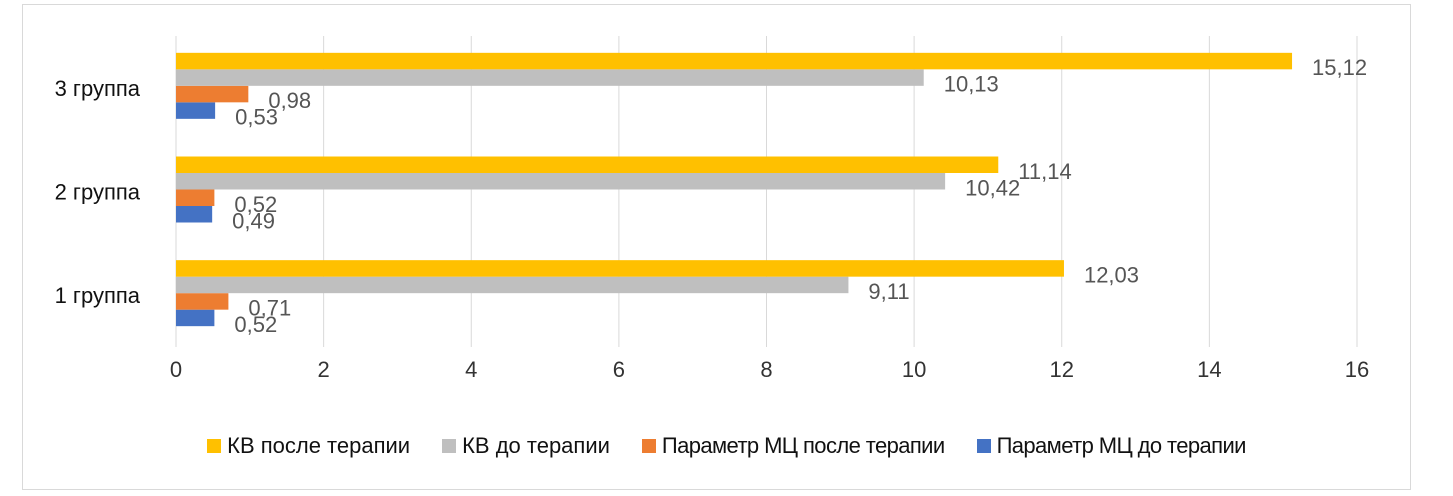 The height and width of the screenshot is (496, 1453). Describe the element at coordinates (1121, 445) in the screenshot. I see `legend-label: Параметр МЦ до терапии` at that location.